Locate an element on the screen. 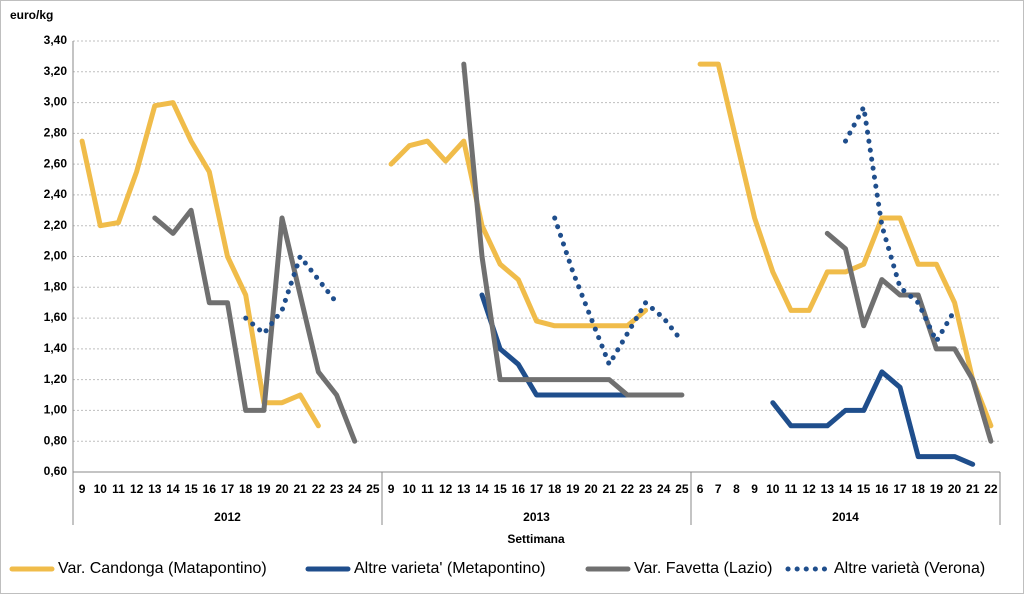 The height and width of the screenshot is (594, 1024). y-tick-label: 1,00 is located at coordinates (56, 410).